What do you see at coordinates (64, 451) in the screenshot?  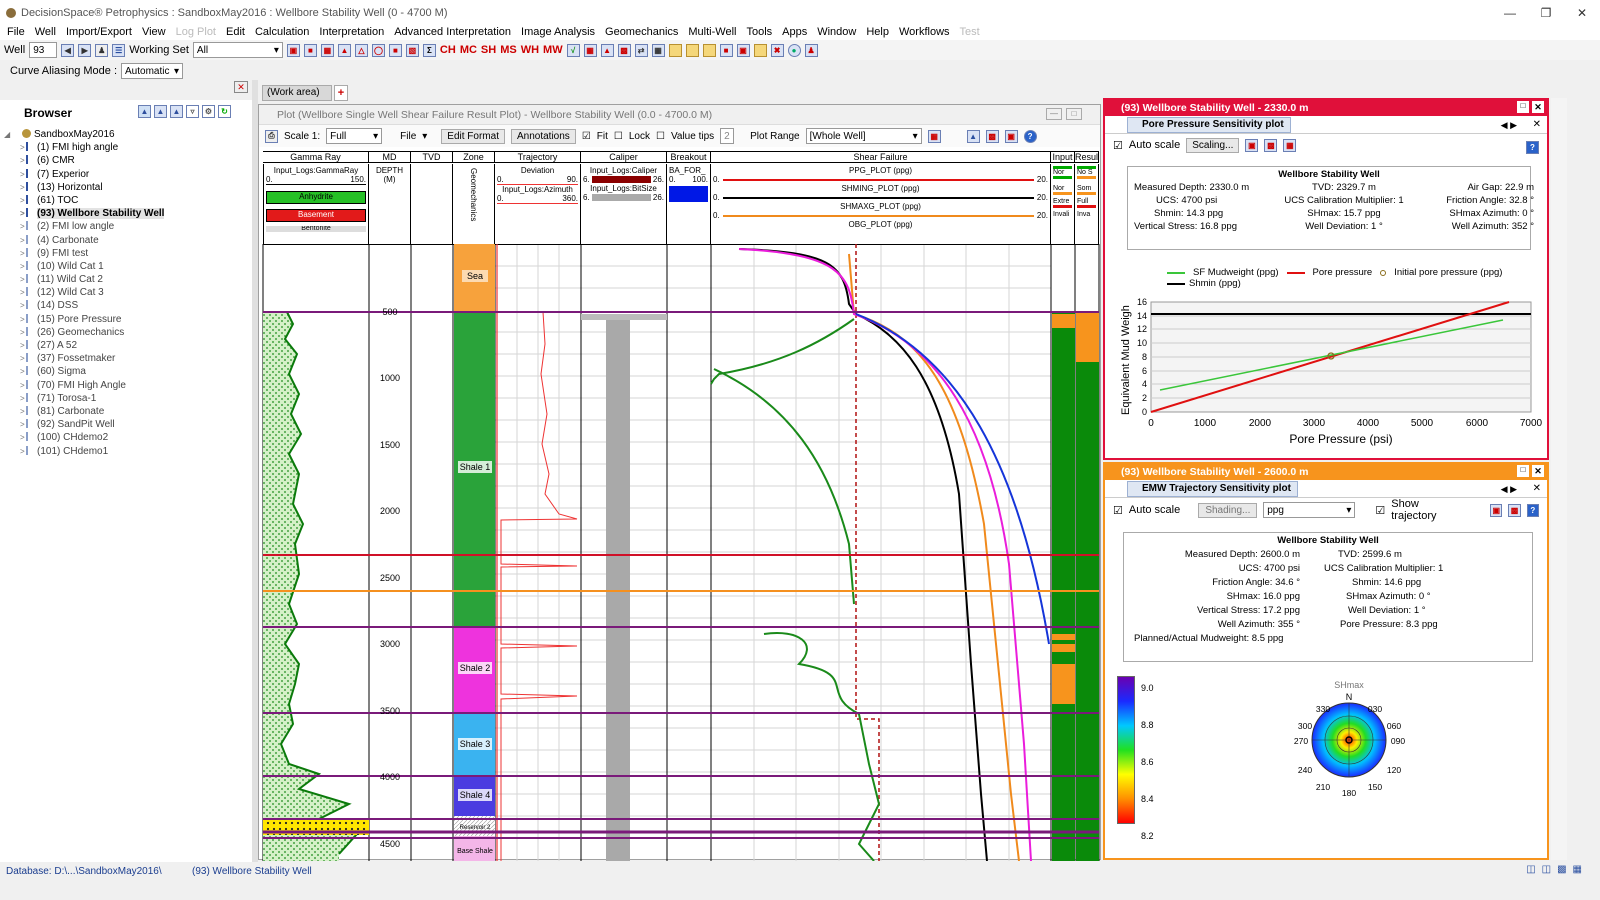 I see `tree-item: > (101) CHdemo1` at bounding box center [64, 451].